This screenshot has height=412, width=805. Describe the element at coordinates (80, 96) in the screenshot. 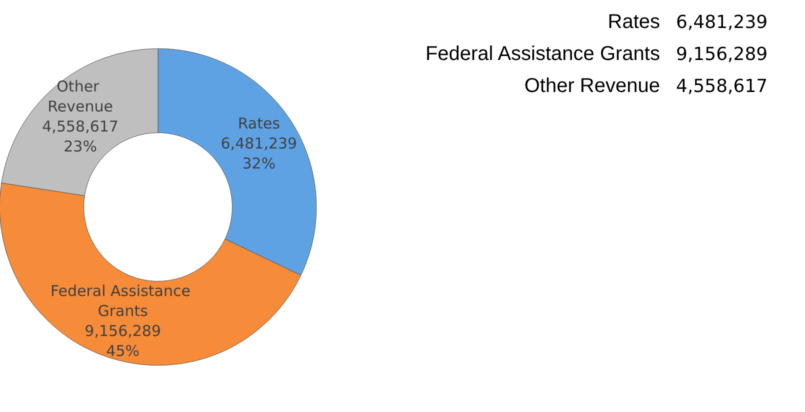

I see `slice-label: Other Revenue` at that location.